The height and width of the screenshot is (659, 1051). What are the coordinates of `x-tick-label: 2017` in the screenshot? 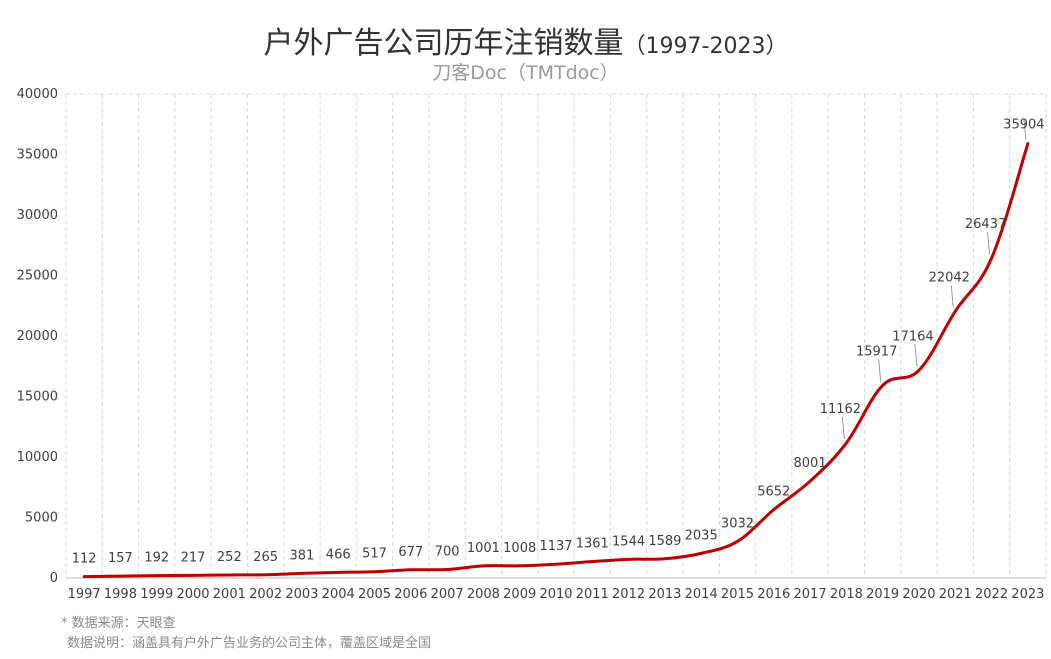 It's located at (810, 594).